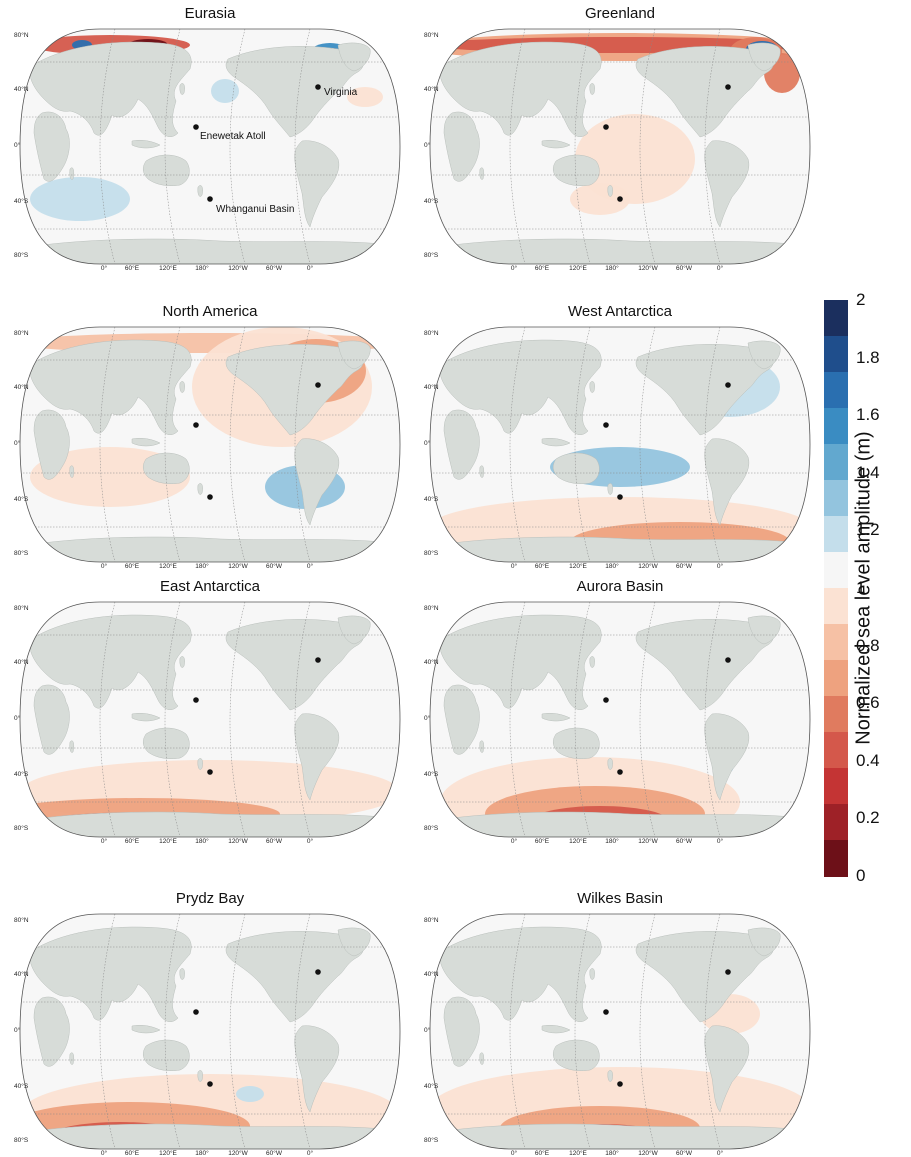 The image size is (911, 1157). I want to click on colorbar-tick-label: 1.6, so click(868, 415).